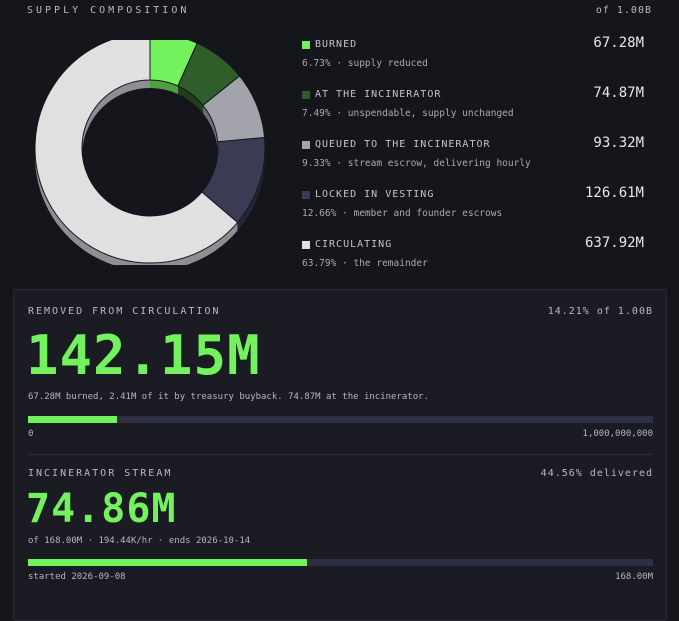  Describe the element at coordinates (336, 44) in the screenshot. I see `legend-name: BURNED` at that location.